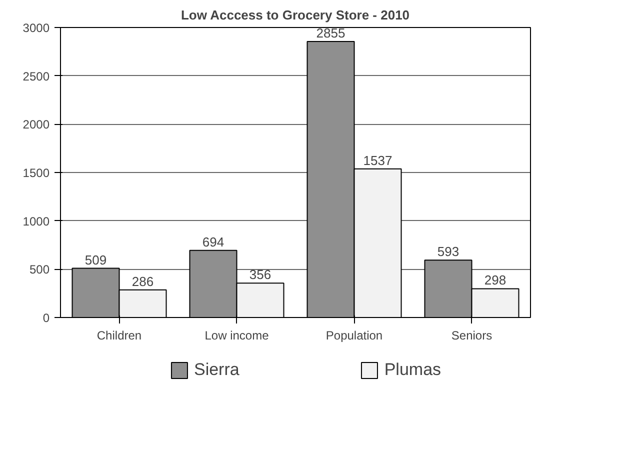 The height and width of the screenshot is (472, 629). What do you see at coordinates (260, 274) in the screenshot?
I see `data-label: 356` at bounding box center [260, 274].